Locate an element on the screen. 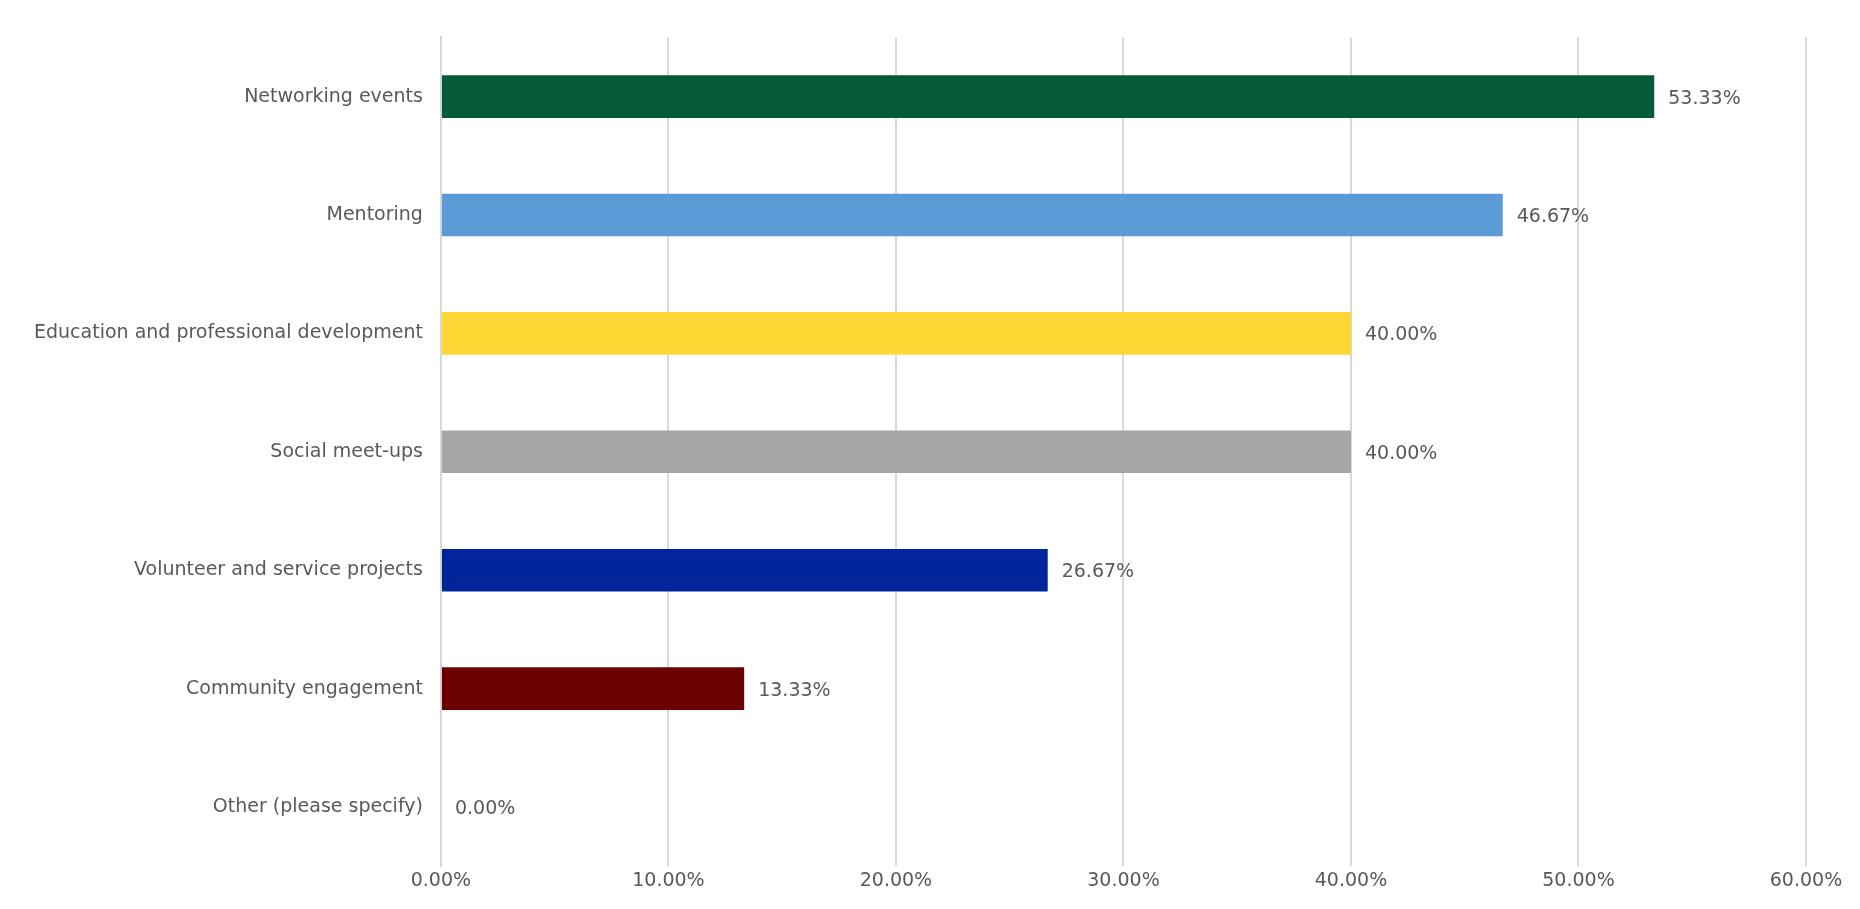 The height and width of the screenshot is (909, 1860). x-tick-label: 50.00% is located at coordinates (1578, 878).